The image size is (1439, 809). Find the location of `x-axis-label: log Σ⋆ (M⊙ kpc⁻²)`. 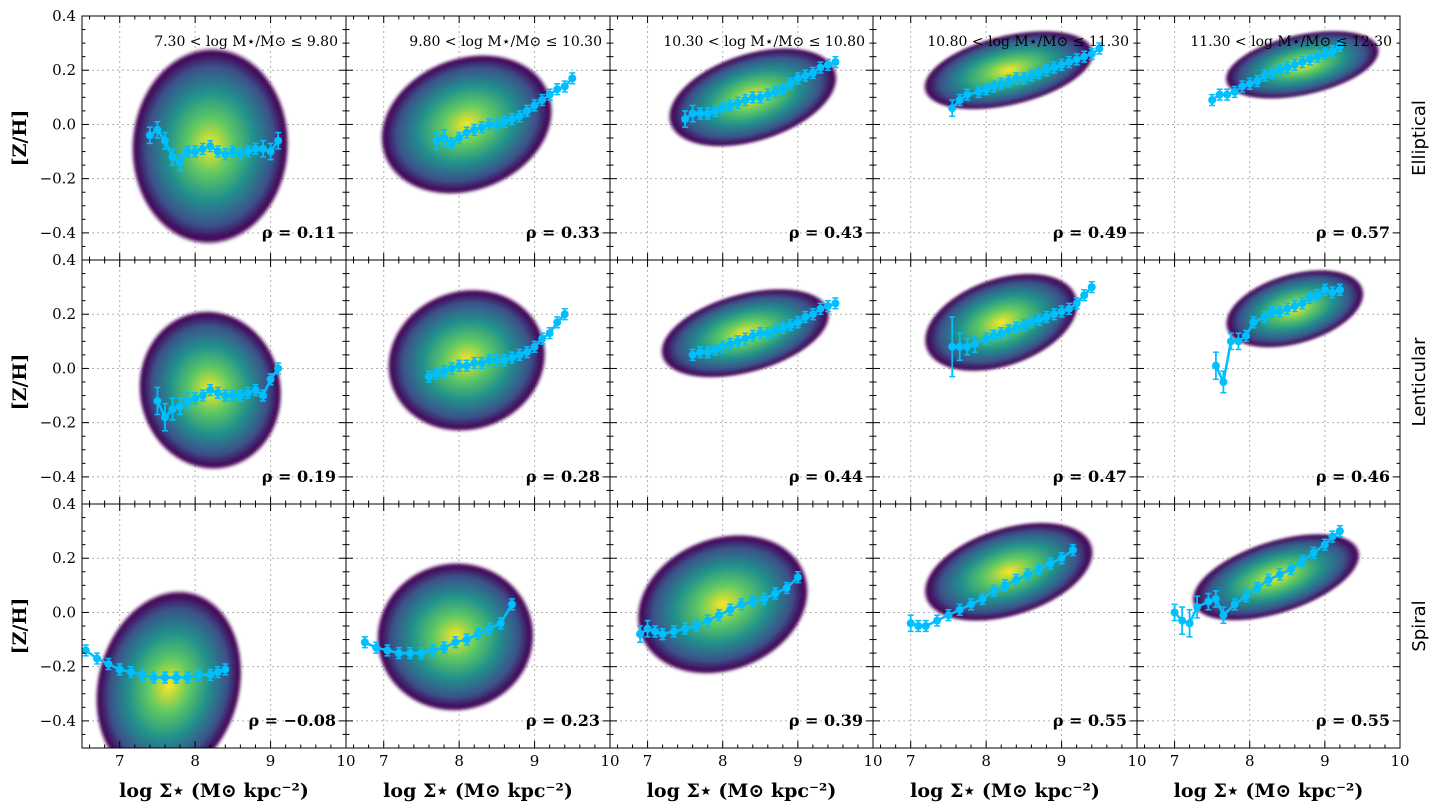

x-axis-label: log Σ⋆ (M⊙ kpc⁻²) is located at coordinates (1269, 791).